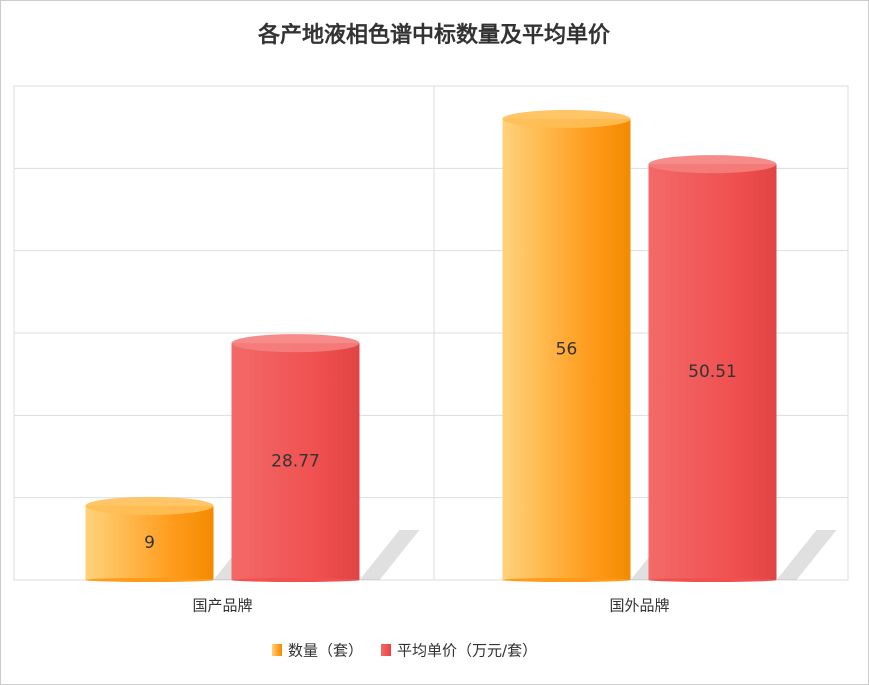 The image size is (869, 685). I want to click on chart-title: 各产地液相色谱中标数量及平均单价, so click(434, 35).